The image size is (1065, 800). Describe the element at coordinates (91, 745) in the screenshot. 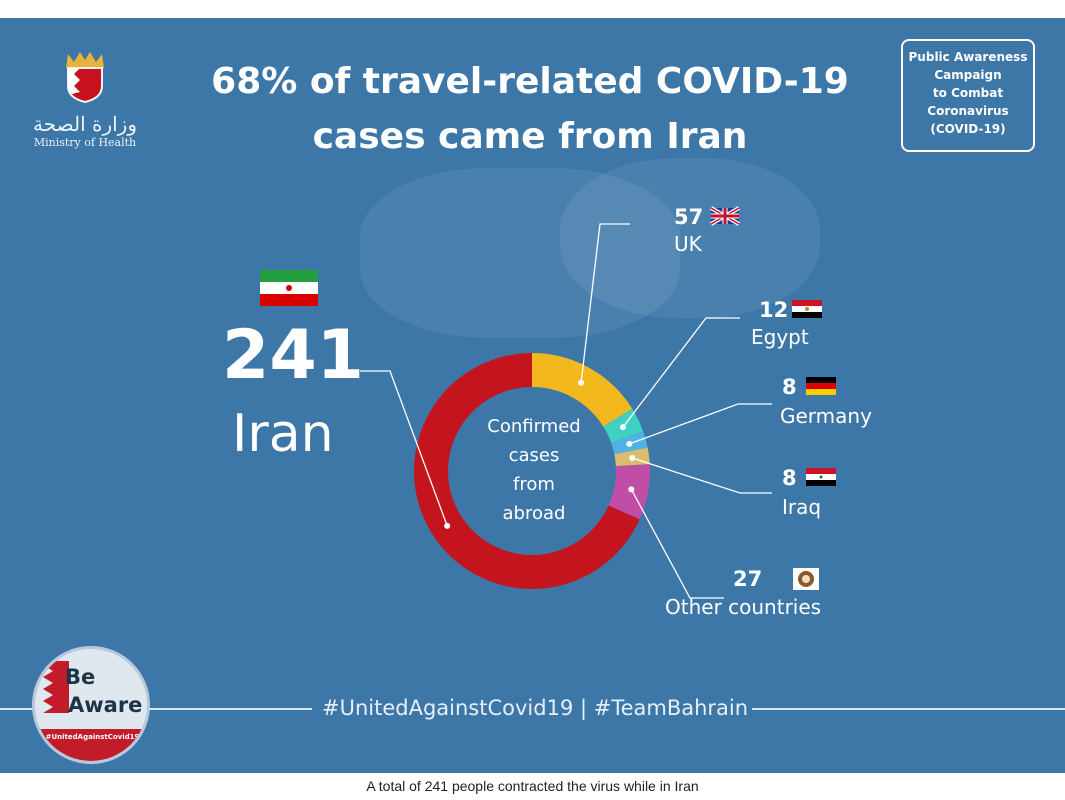

I see `badge-band` at that location.